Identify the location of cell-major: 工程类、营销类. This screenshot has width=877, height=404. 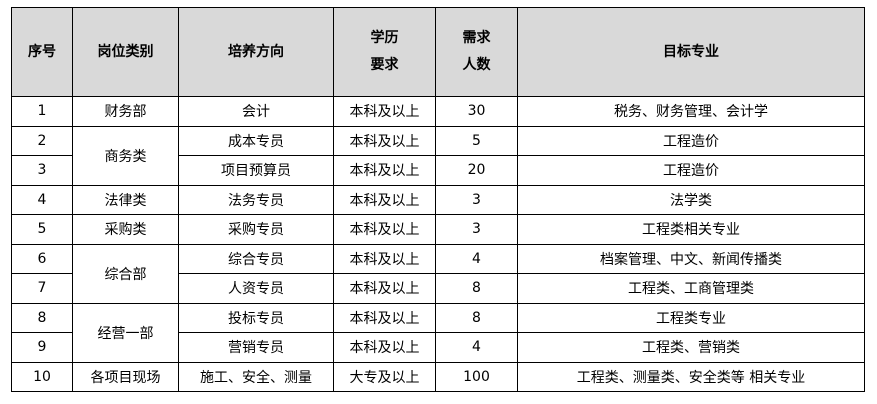
(691, 347).